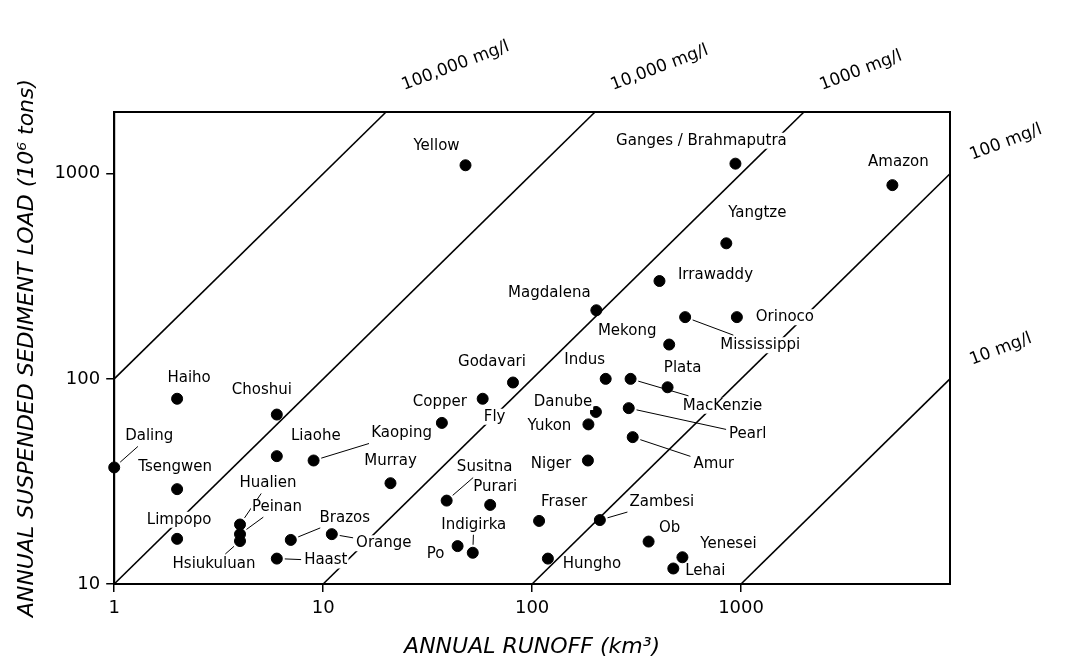 The height and width of the screenshot is (672, 1078). Describe the element at coordinates (669, 527) in the screenshot. I see `annotation: Ob` at that location.